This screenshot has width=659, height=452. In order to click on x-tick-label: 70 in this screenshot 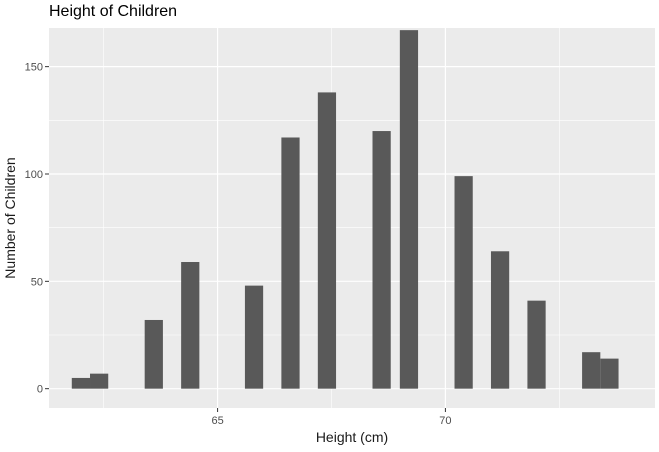, I will do `click(445, 421)`.